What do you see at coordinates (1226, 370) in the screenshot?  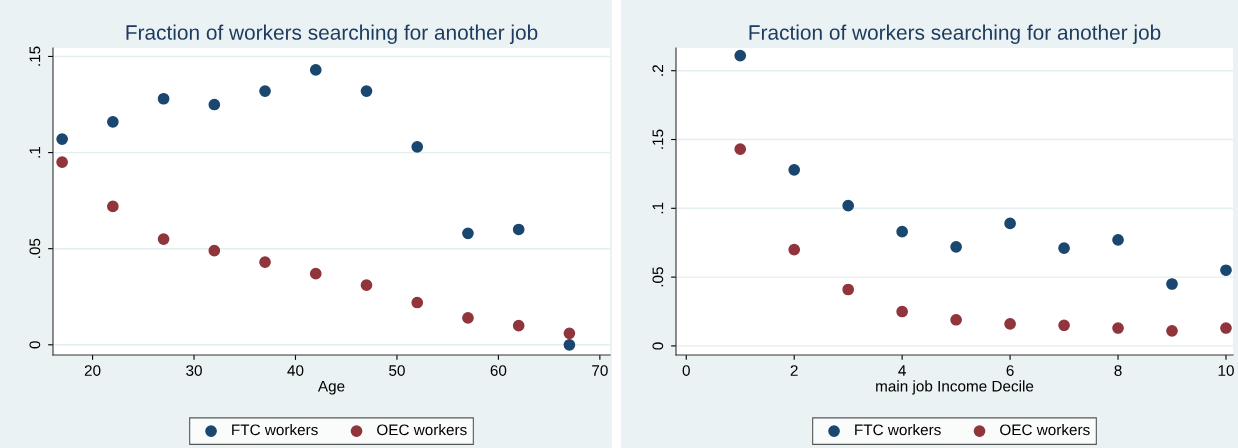 I see `x-tick-label: 10` at bounding box center [1226, 370].